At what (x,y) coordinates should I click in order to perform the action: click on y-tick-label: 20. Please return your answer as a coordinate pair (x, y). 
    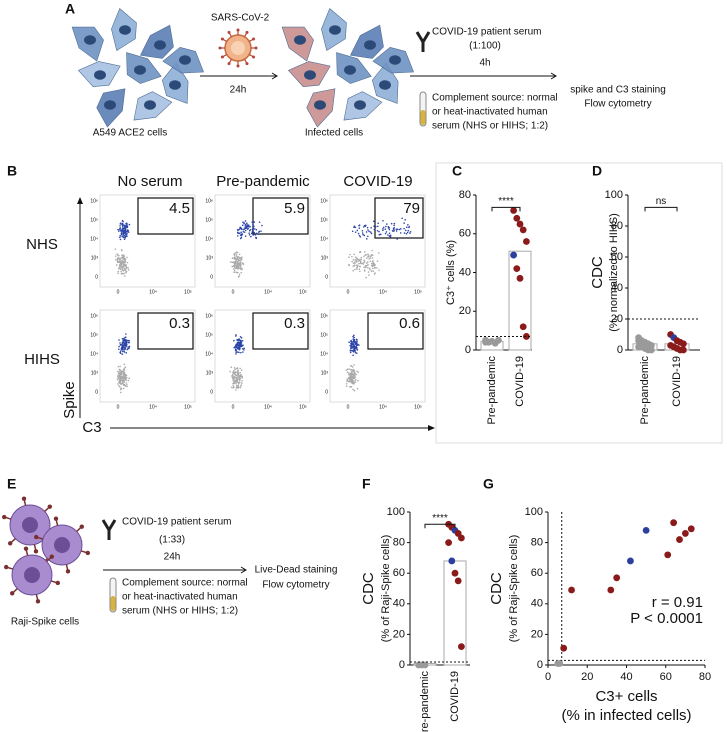
    Looking at the image, I should click on (465, 311).